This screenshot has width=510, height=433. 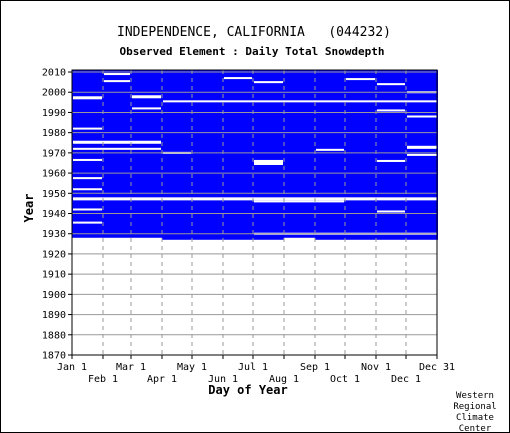 What do you see at coordinates (406, 379) in the screenshot?
I see `x-tick-label: Dec 1` at bounding box center [406, 379].